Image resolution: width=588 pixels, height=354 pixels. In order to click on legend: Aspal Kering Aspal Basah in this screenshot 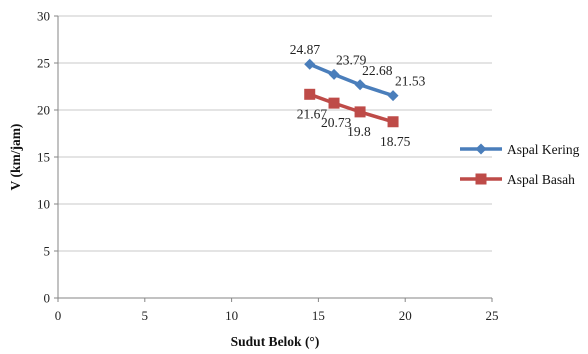, I will do `click(520, 164)`.